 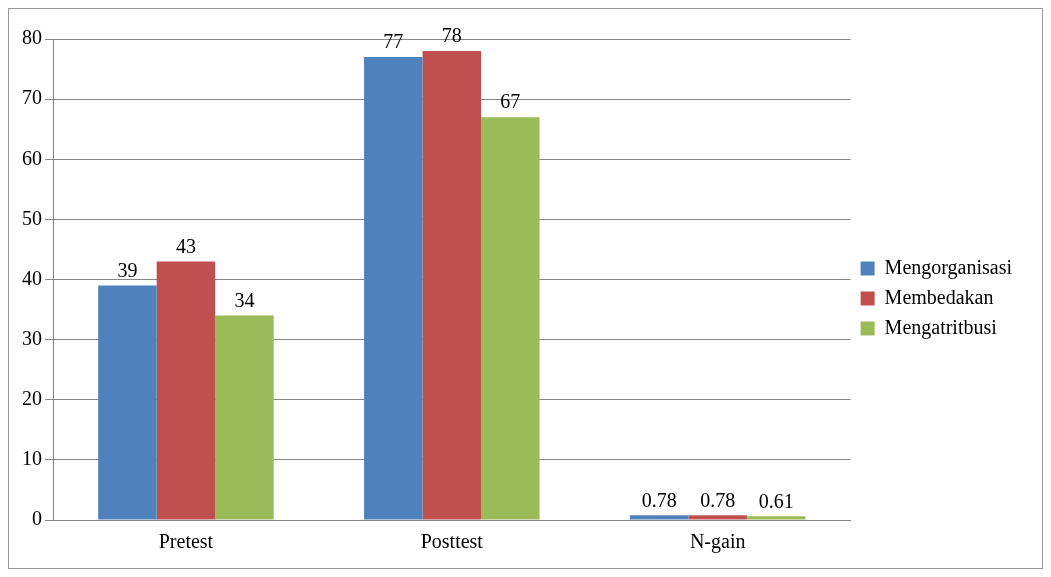 What do you see at coordinates (186, 541) in the screenshot?
I see `x-tick-label: Pretest` at bounding box center [186, 541].